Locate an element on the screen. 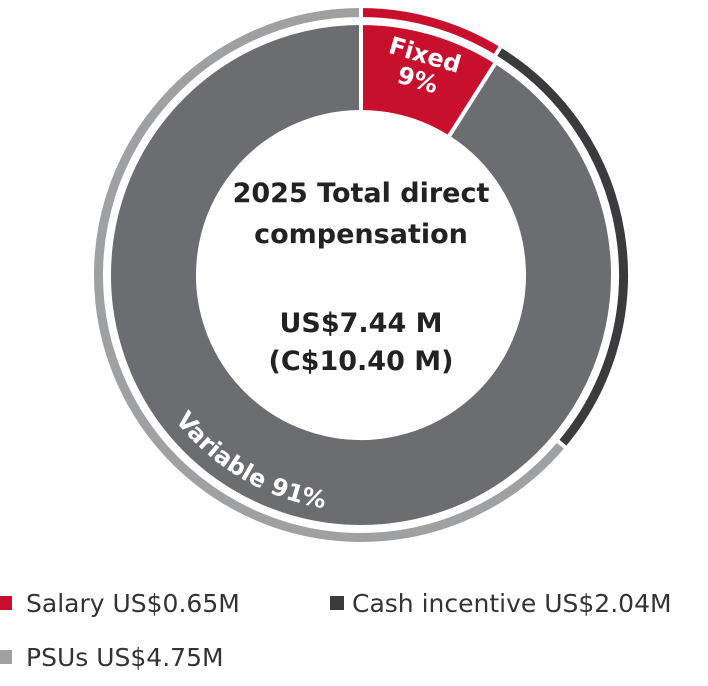 The image size is (708, 686). legend-entry: Cash incentive US$2.04M is located at coordinates (512, 603).